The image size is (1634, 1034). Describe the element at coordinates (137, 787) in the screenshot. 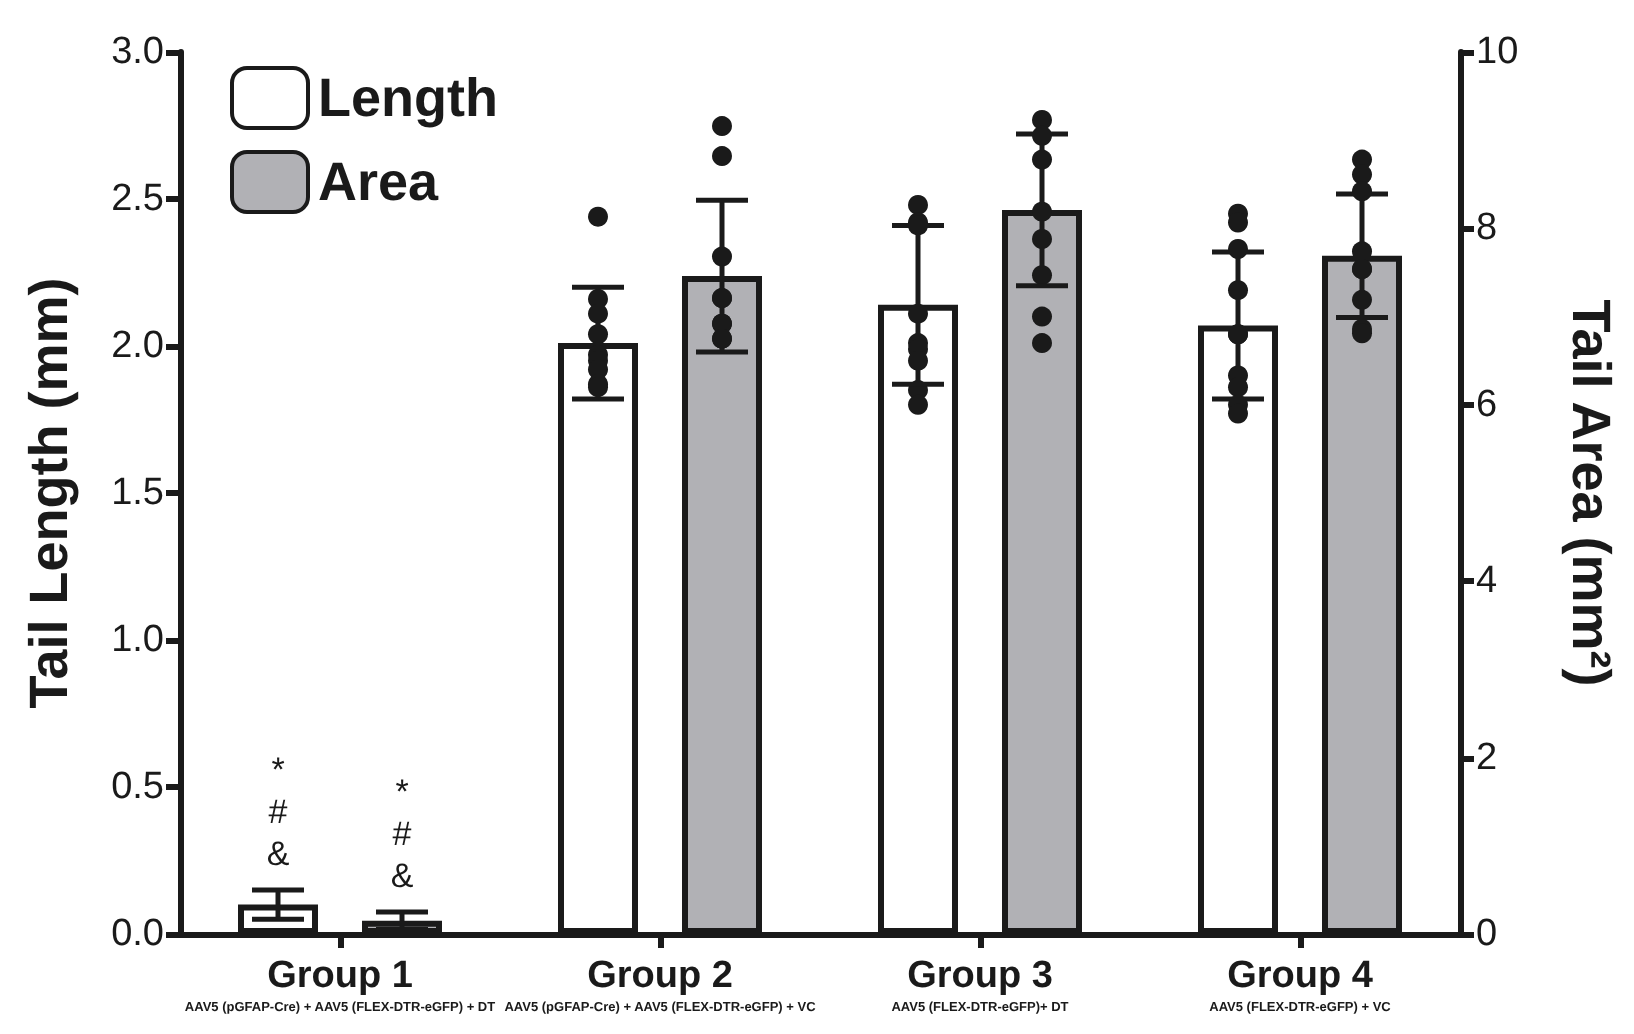

I see `y-tick-label: 0.5` at that location.